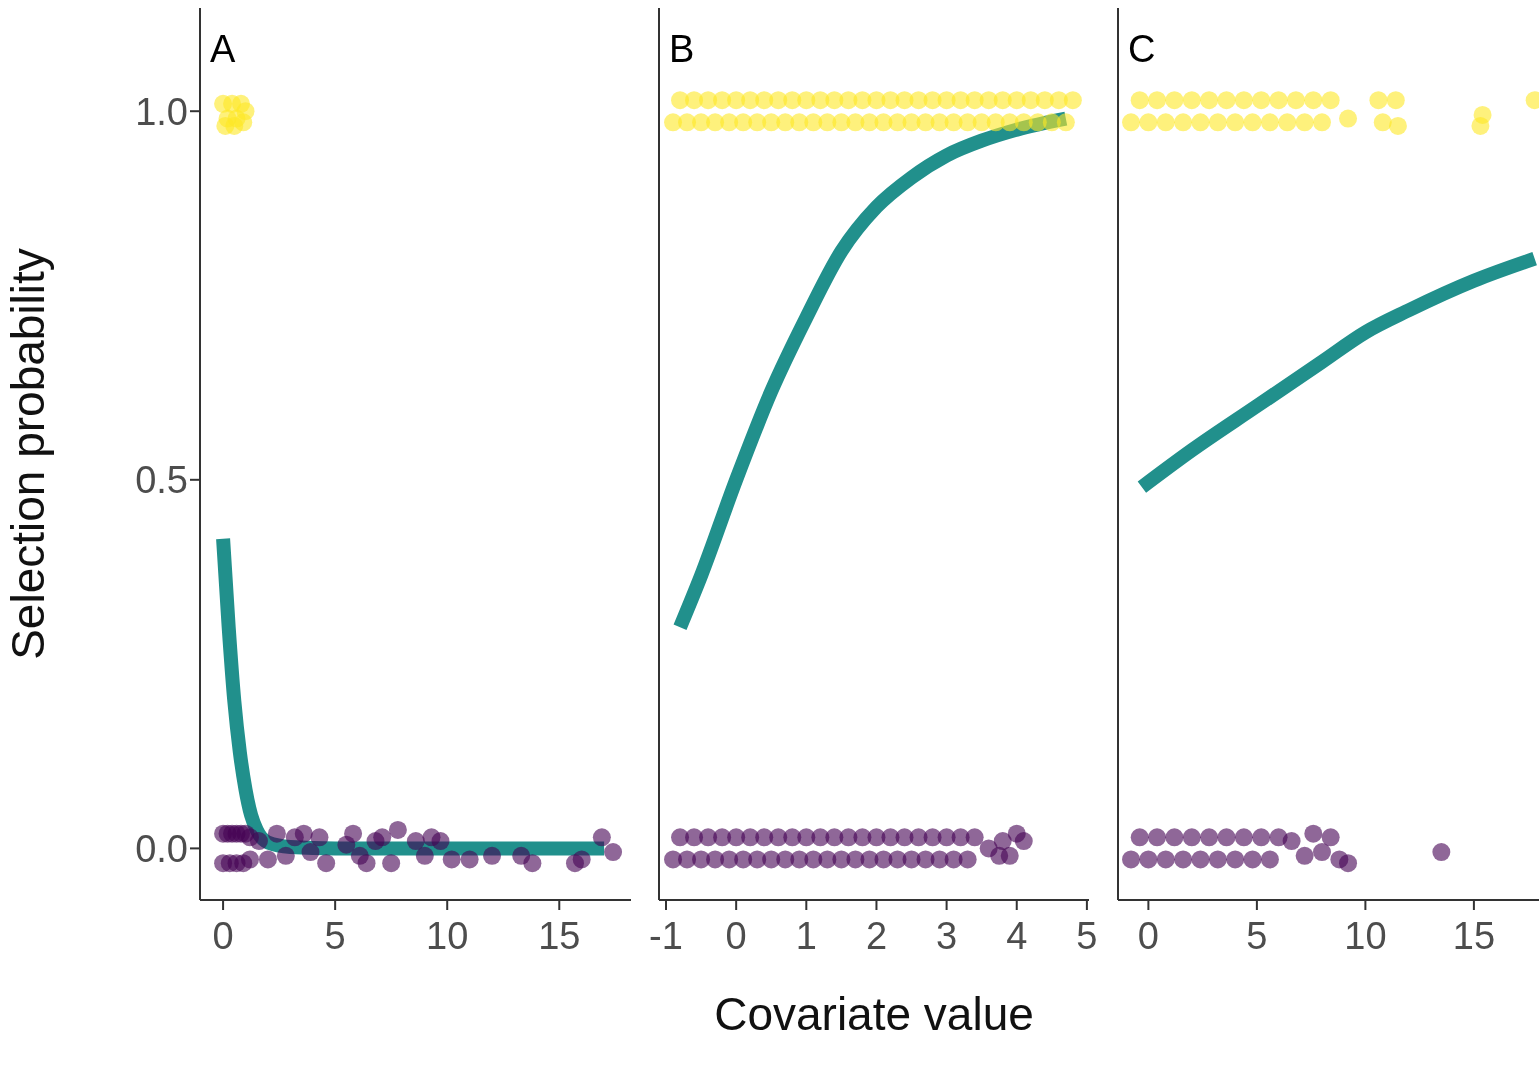 This screenshot has width=1540, height=1081. I want to click on x-tick-label: 2, so click(876, 935).